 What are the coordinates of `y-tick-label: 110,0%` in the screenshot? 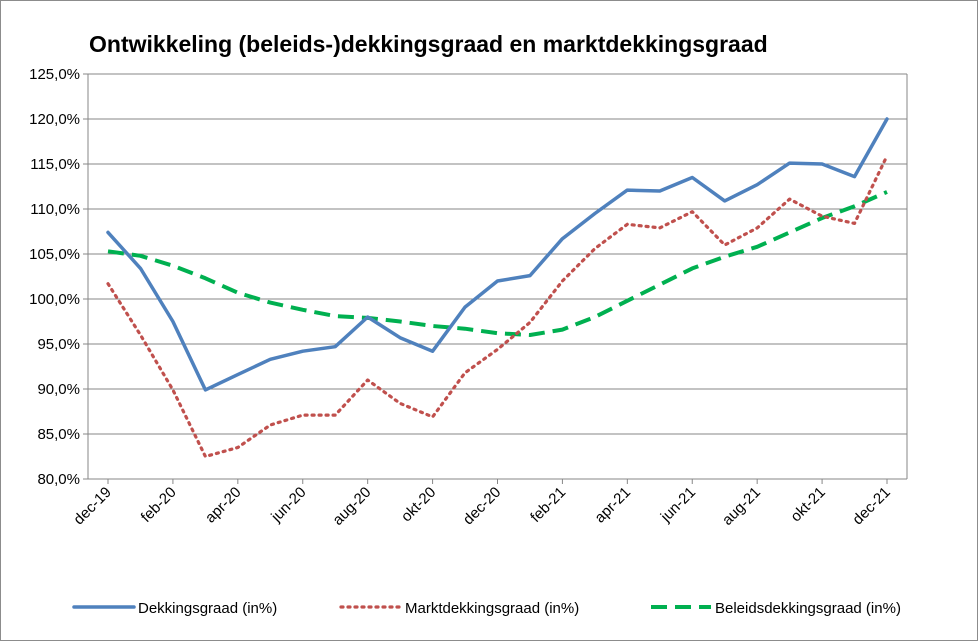 It's located at (55, 209).